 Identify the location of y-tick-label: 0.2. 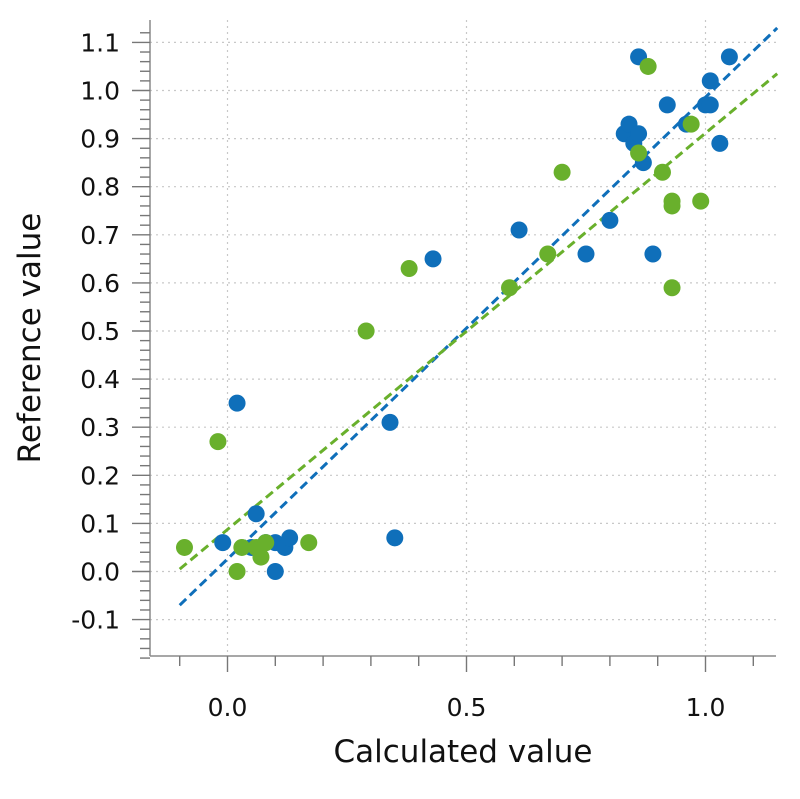
(100, 475).